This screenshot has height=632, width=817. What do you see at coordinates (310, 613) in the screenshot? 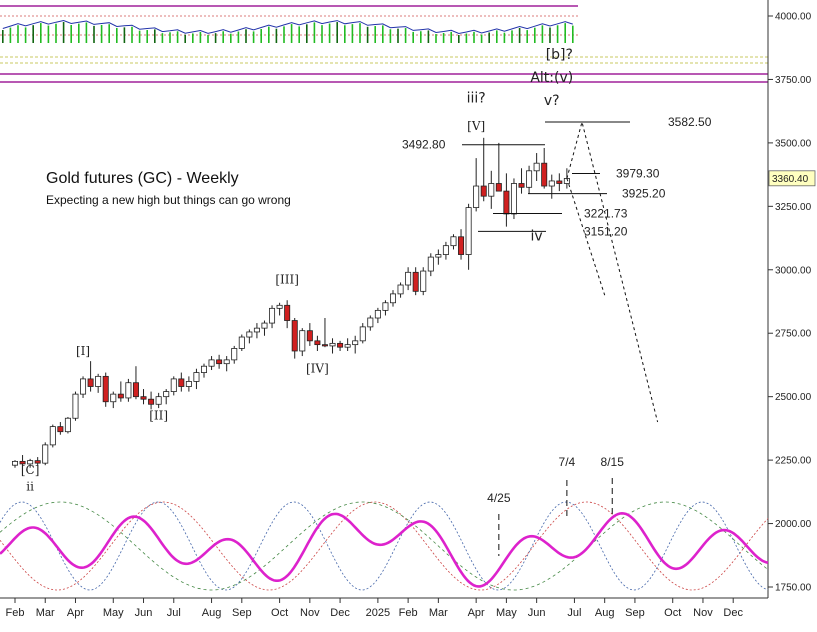
I see `x-tick-label: Nov` at bounding box center [310, 613].